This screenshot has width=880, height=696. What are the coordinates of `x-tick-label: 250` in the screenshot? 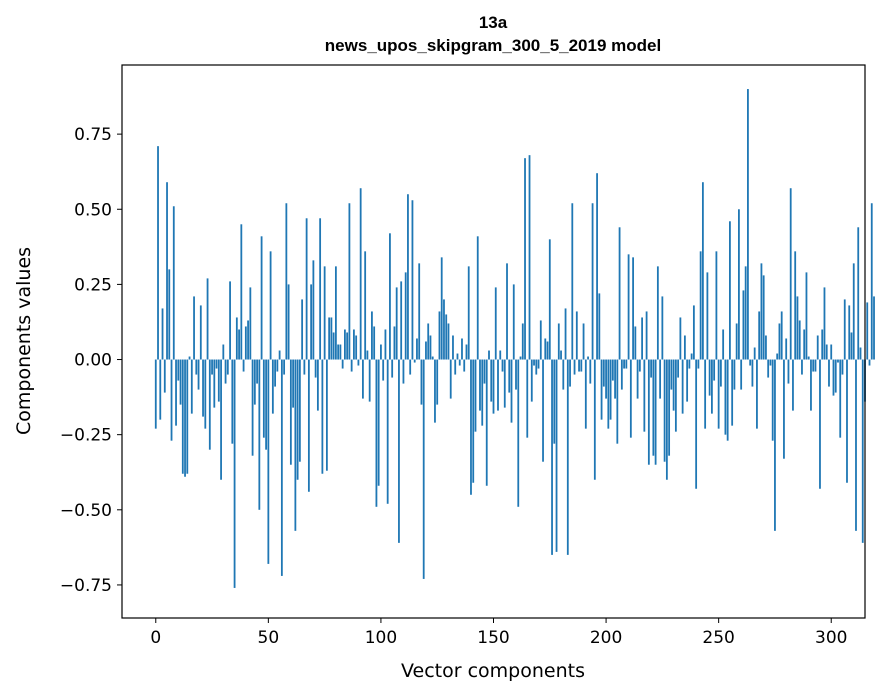 It's located at (718, 638).